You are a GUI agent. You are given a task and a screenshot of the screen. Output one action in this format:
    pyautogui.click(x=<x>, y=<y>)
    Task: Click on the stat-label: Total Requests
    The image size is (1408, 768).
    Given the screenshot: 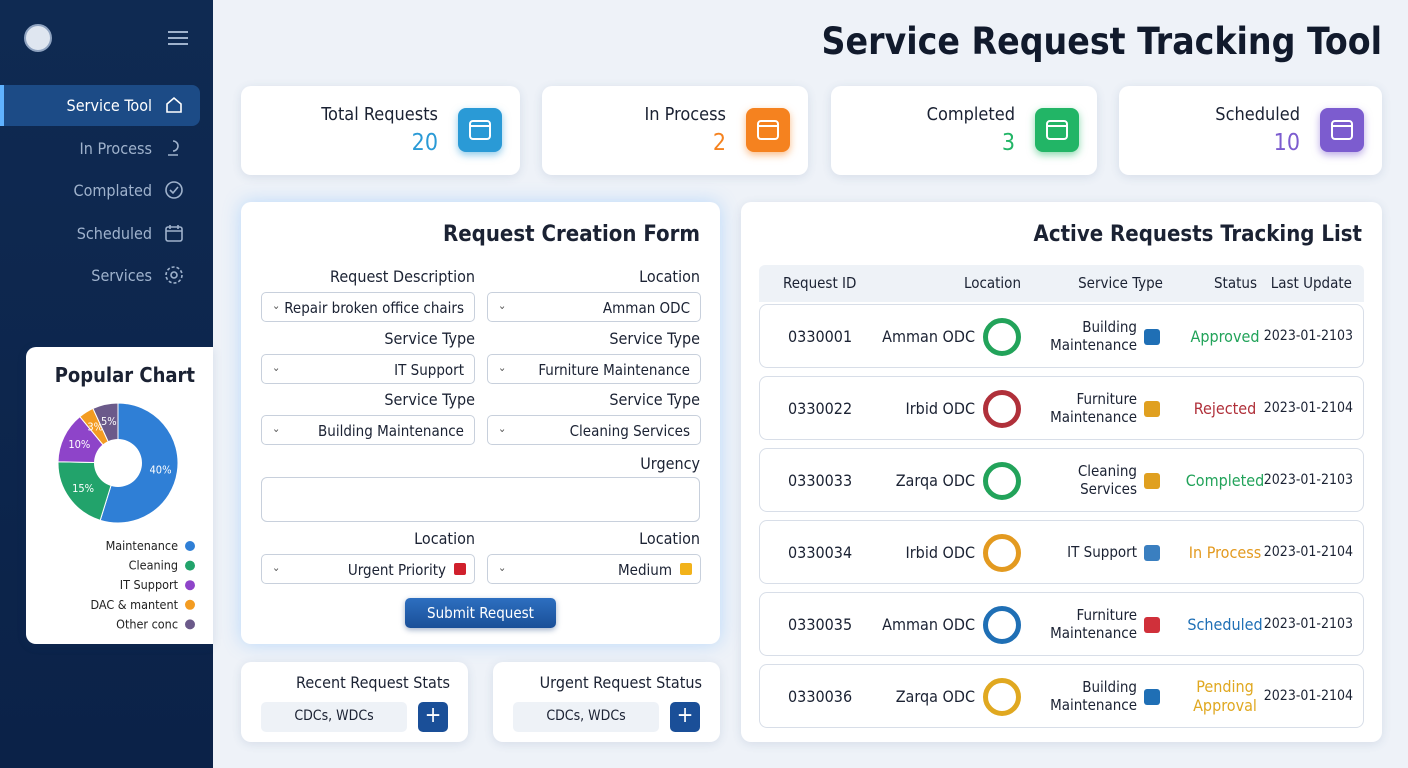 What is the action you would take?
    pyautogui.click(x=379, y=114)
    